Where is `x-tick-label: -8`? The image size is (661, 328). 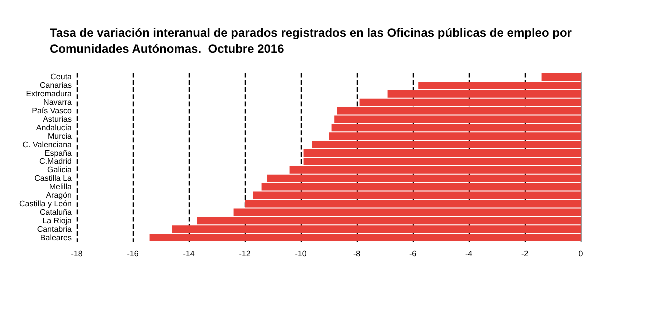
x-tick-label: -8 is located at coordinates (357, 254).